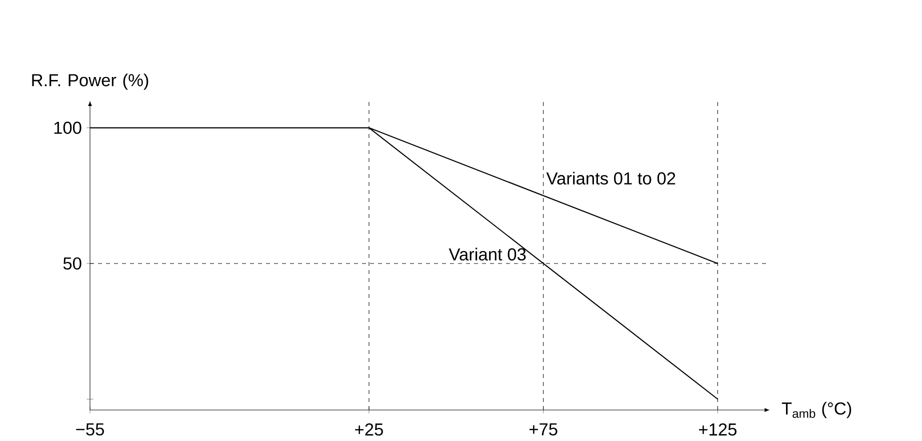 Image resolution: width=922 pixels, height=441 pixels. Describe the element at coordinates (611, 178) in the screenshot. I see `series-label: Variants 01 to 02` at that location.